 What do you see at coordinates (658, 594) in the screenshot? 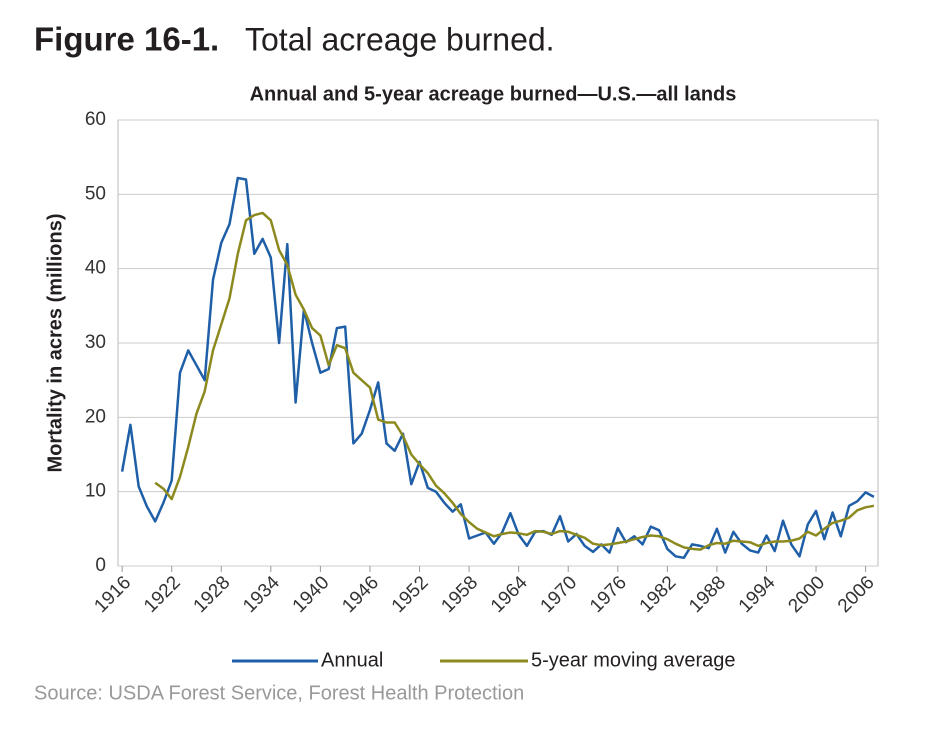
I see `x-tick-label: 1982` at bounding box center [658, 594].